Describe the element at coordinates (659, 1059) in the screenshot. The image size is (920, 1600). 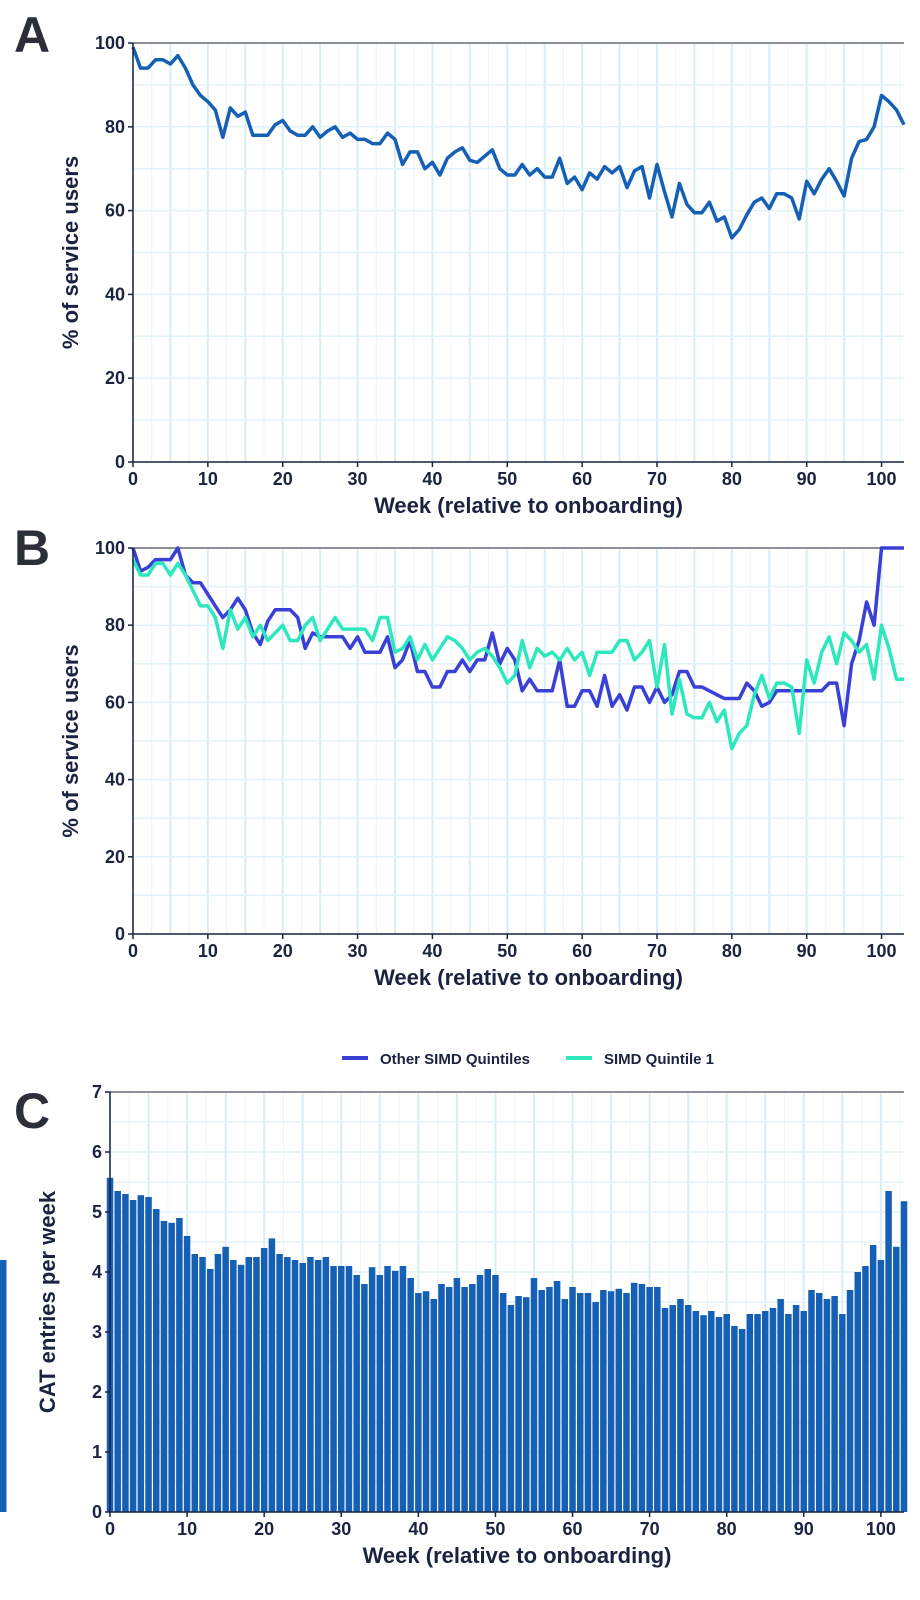
I see `legend-label: SIMD Quintile 1` at that location.